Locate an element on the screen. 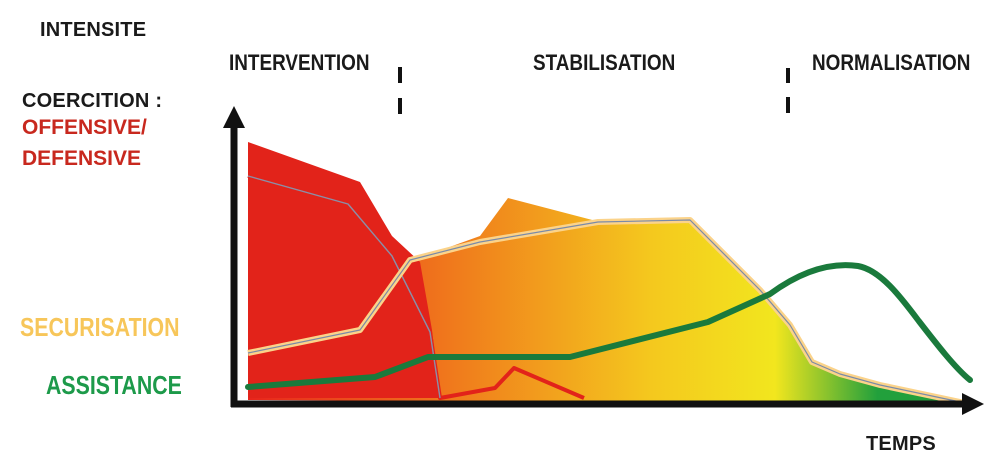  x-axis-label: TEMPS is located at coordinates (901, 444).